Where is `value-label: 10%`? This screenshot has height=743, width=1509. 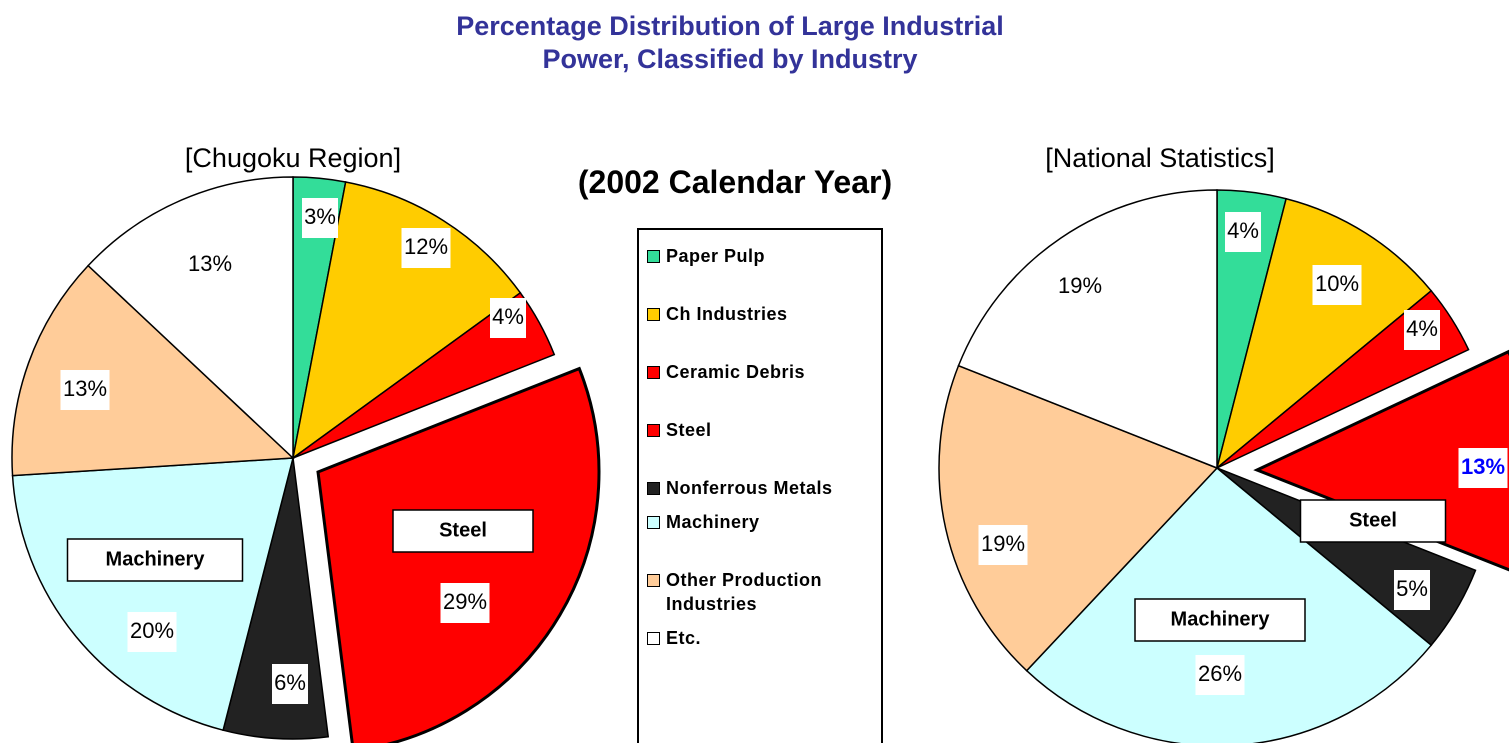 value-label: 10% is located at coordinates (1337, 283).